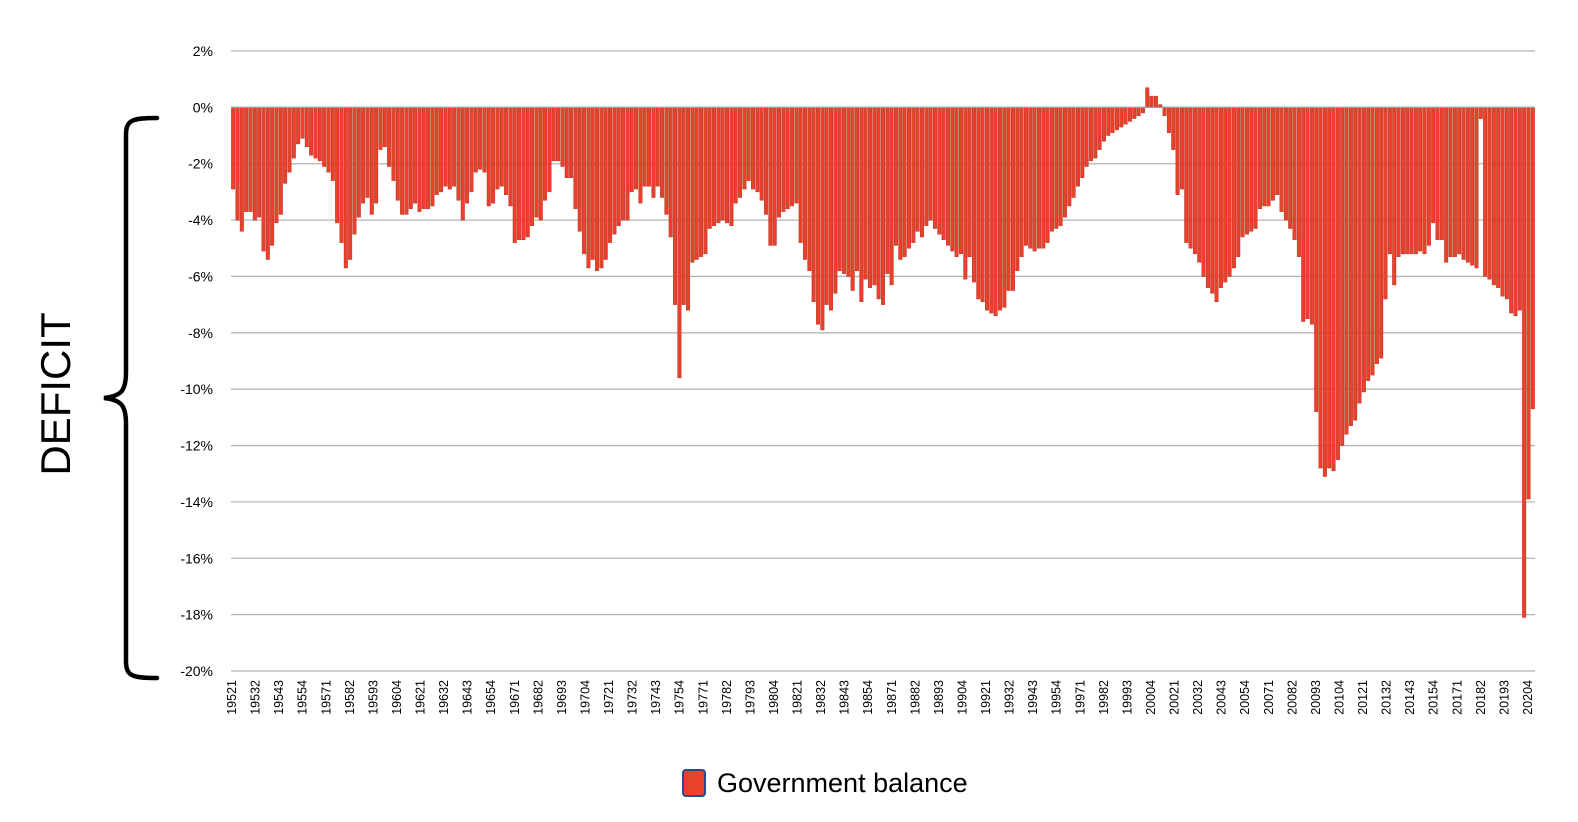 This screenshot has height=822, width=1578. Describe the element at coordinates (196, 558) in the screenshot. I see `y-tick-label: -16%` at that location.